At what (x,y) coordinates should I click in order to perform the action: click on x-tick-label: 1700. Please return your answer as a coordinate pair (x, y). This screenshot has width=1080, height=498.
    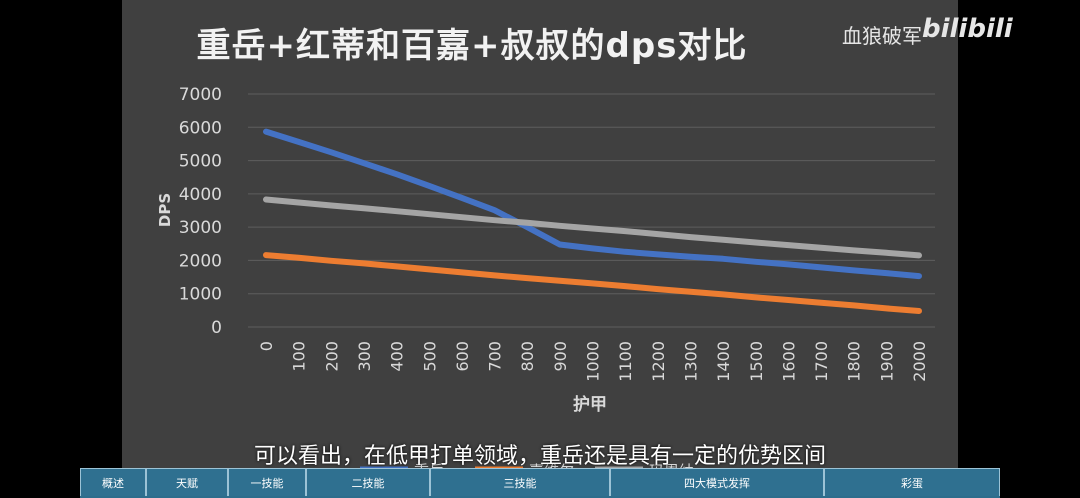
    Looking at the image, I should click on (821, 361).